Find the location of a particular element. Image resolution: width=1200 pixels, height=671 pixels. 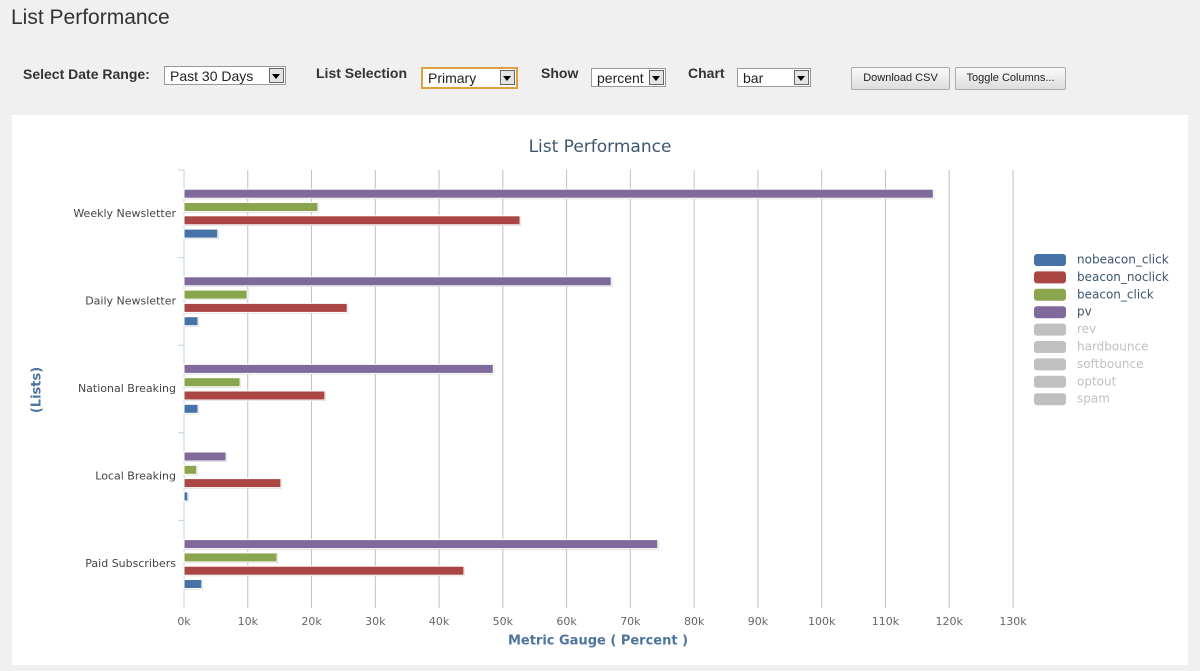

y-tick-label: Weekly Newsletter is located at coordinates (124, 213).